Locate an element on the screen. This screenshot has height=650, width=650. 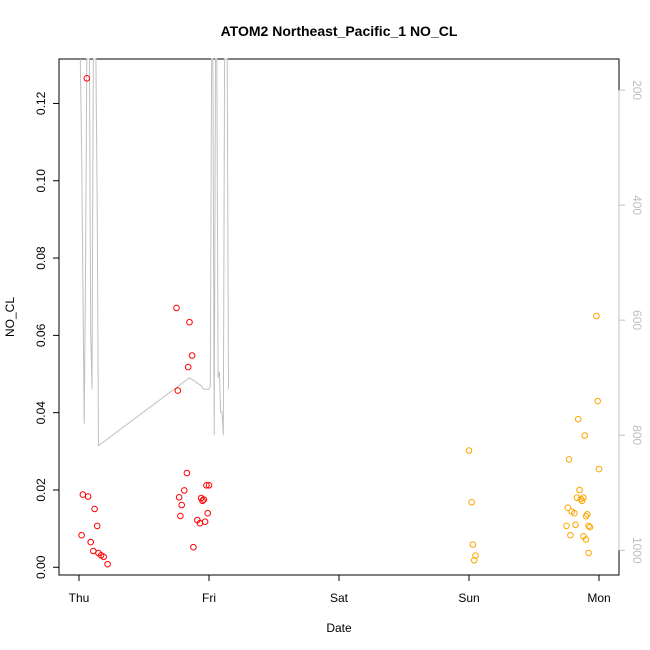
y-tick-label-0.06: 0.06 is located at coordinates (41, 335).